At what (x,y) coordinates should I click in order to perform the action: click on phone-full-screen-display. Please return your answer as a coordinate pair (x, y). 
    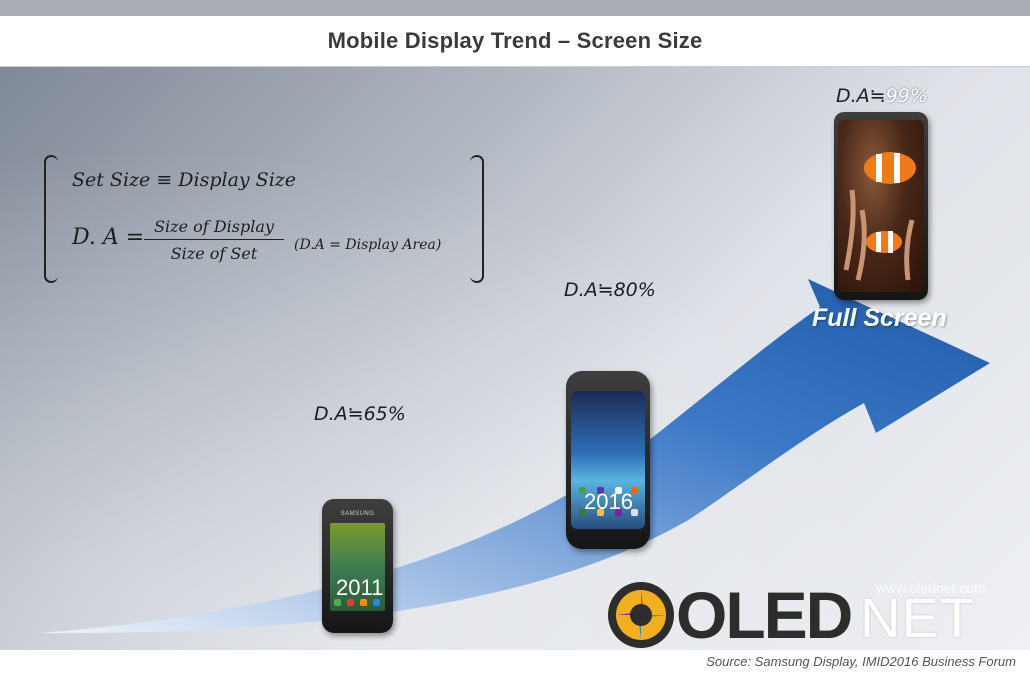
    Looking at the image, I should click on (881, 206).